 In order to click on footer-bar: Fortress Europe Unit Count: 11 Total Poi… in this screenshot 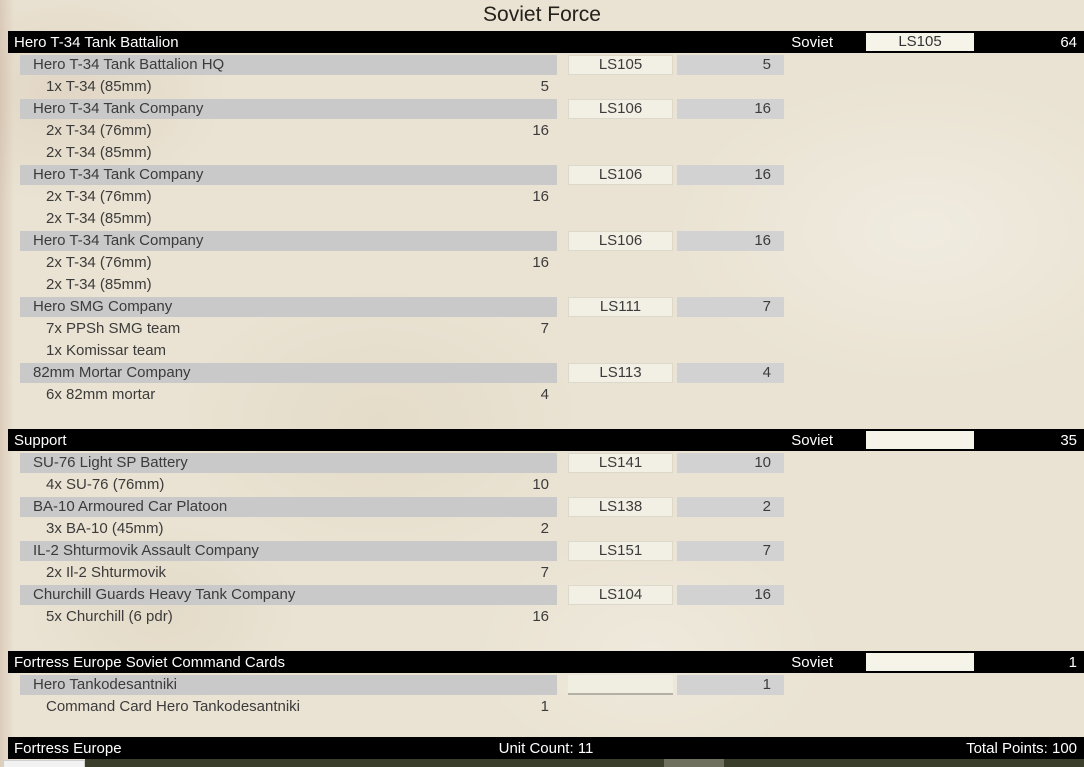, I will do `click(546, 748)`.